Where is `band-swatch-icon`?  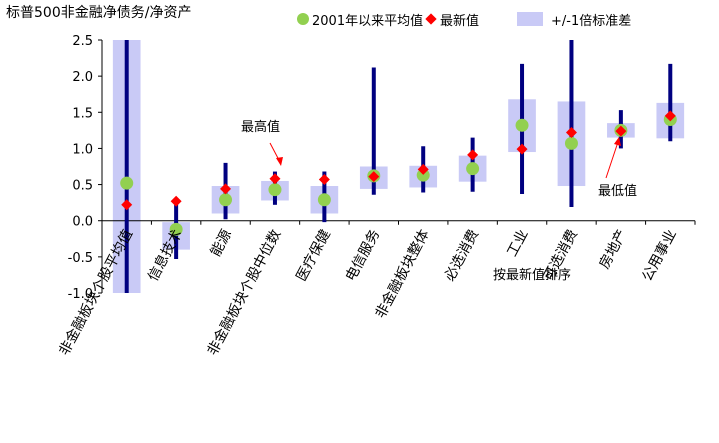
band-swatch-icon is located at coordinates (530, 19).